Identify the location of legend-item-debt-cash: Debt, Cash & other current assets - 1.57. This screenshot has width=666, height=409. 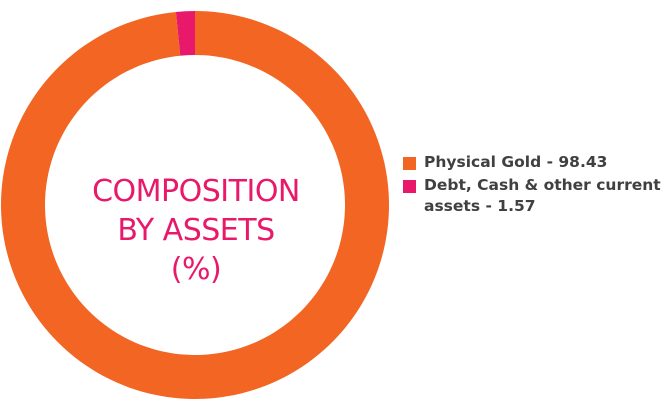
(534, 196).